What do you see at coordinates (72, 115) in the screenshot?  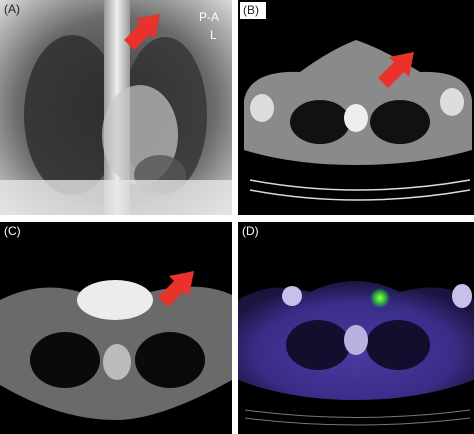 I see `lung-right` at bounding box center [72, 115].